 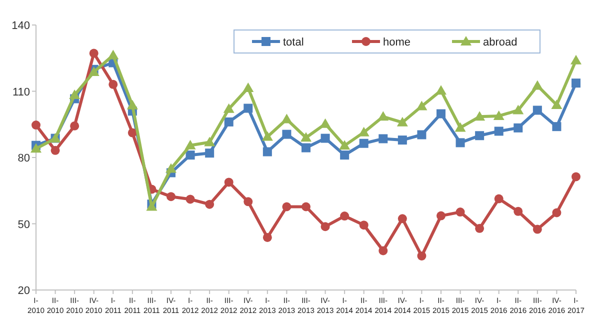 What do you see at coordinates (21, 26) in the screenshot?
I see `y-tick-label: 140` at bounding box center [21, 26].